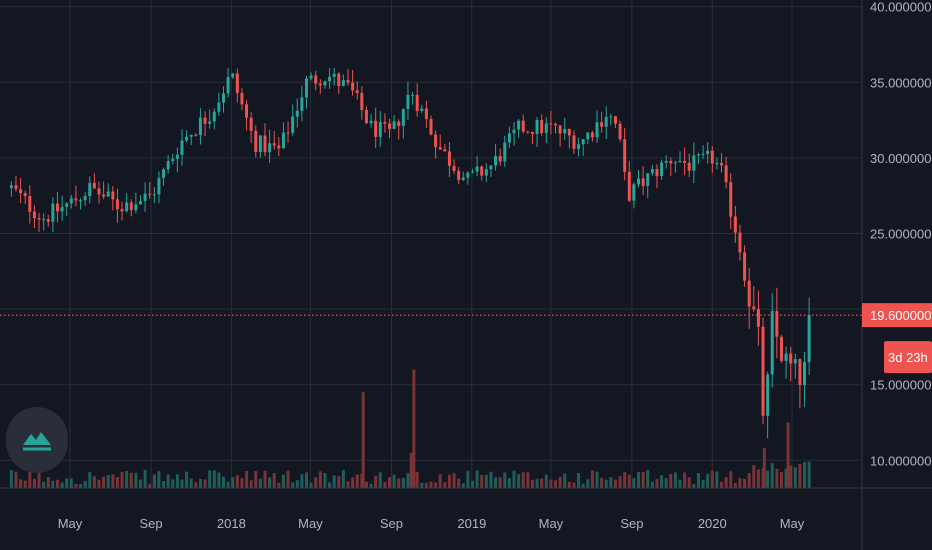  What do you see at coordinates (897, 315) in the screenshot?
I see `current-price-badge` at bounding box center [897, 315].